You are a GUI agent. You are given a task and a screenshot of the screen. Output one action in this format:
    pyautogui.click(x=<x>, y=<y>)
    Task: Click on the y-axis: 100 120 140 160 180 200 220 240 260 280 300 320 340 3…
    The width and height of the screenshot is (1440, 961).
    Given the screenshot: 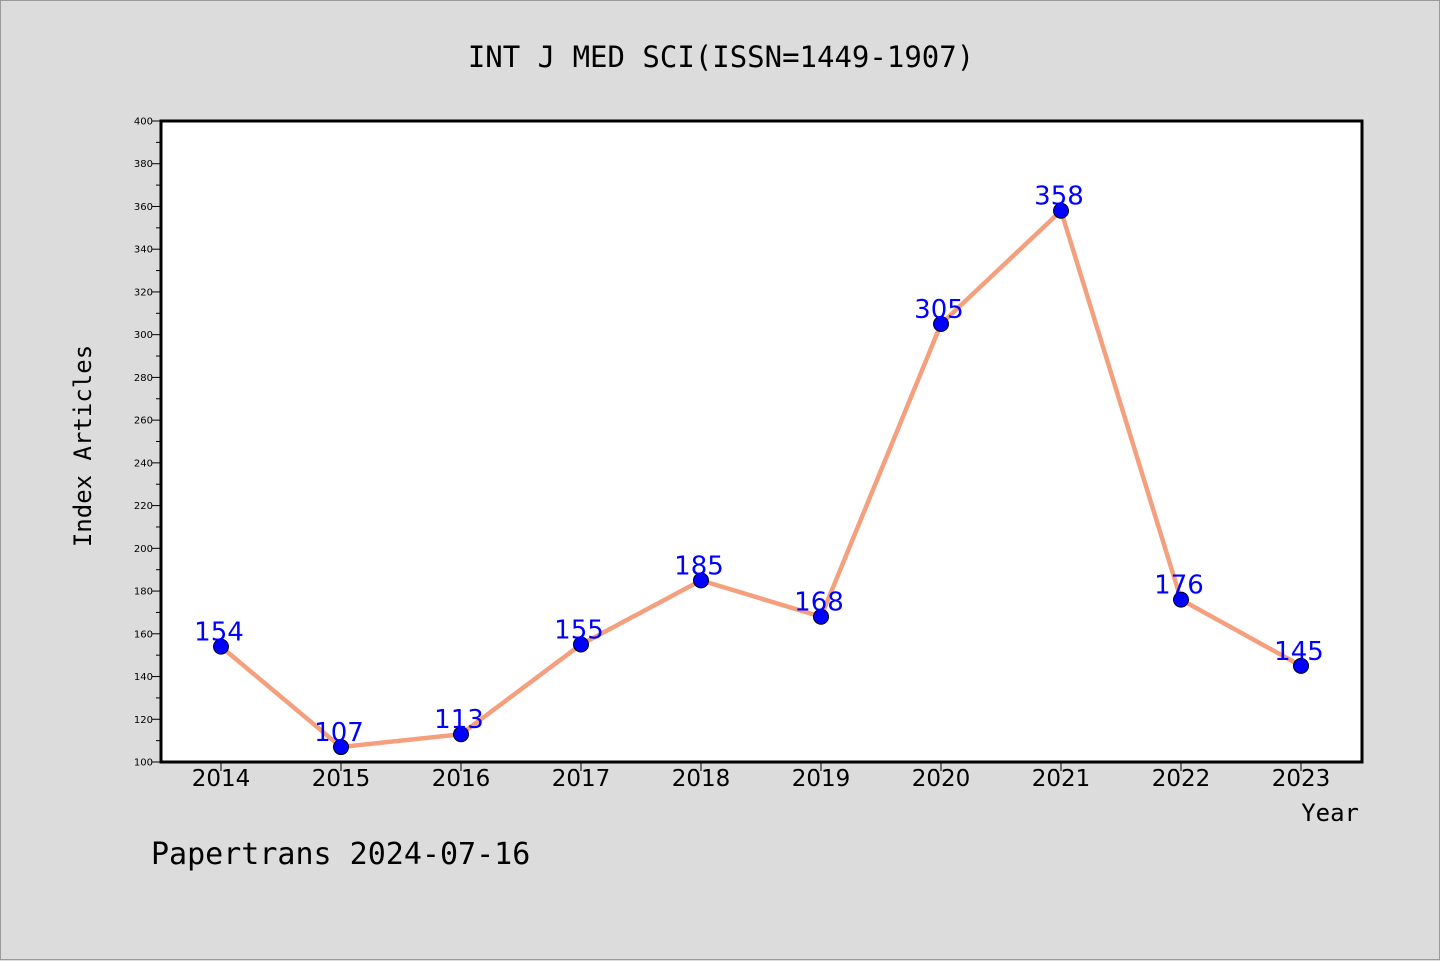 What is the action you would take?
    pyautogui.click(x=147, y=443)
    